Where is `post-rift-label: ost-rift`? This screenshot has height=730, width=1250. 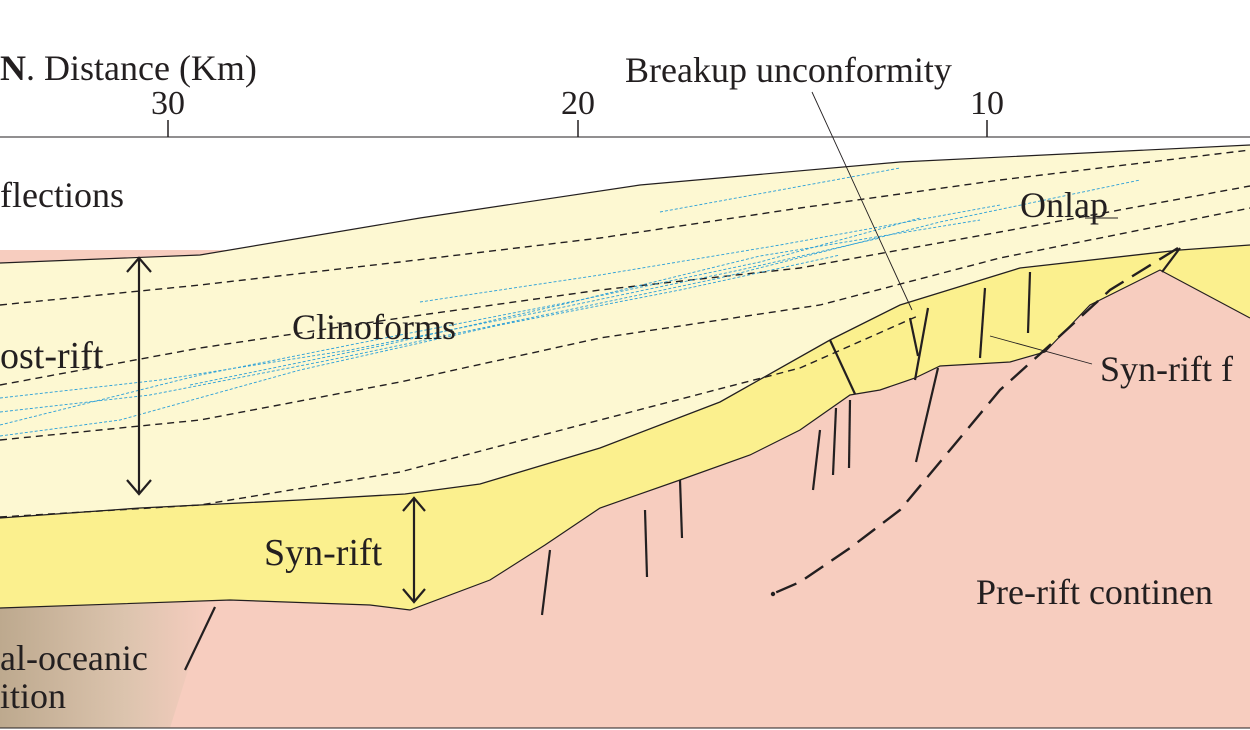 post-rift-label: ost-rift is located at coordinates (52, 356).